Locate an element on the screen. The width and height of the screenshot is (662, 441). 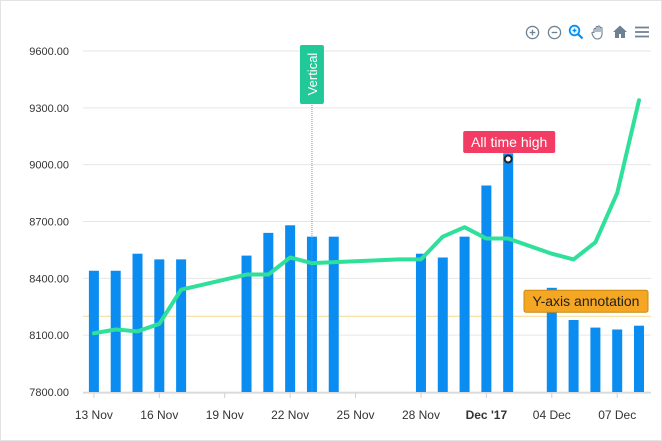
zoom-out-icon is located at coordinates (554, 32).